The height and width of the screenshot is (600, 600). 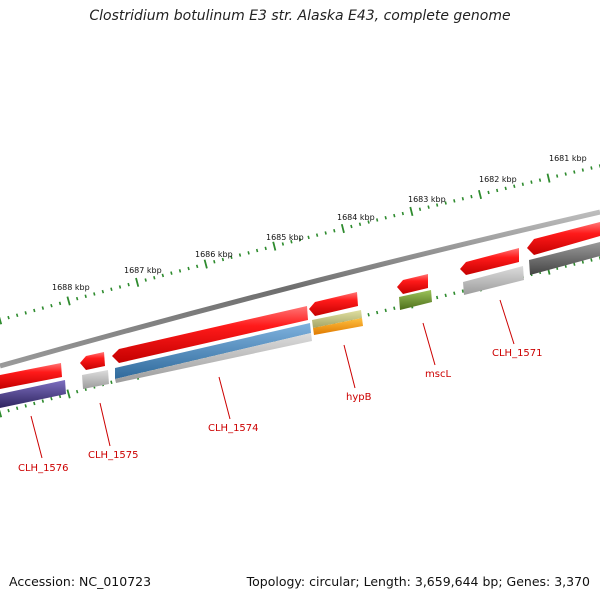 I want to click on gene-arrow-clh1574, so click(x=210, y=334).